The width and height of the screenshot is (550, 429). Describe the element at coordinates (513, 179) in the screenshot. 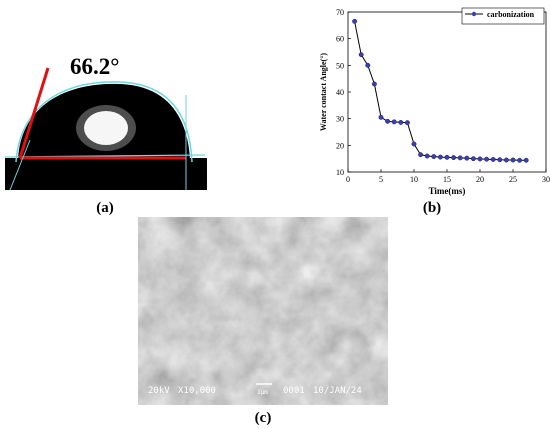

I see `x-tick-label: 25` at that location.